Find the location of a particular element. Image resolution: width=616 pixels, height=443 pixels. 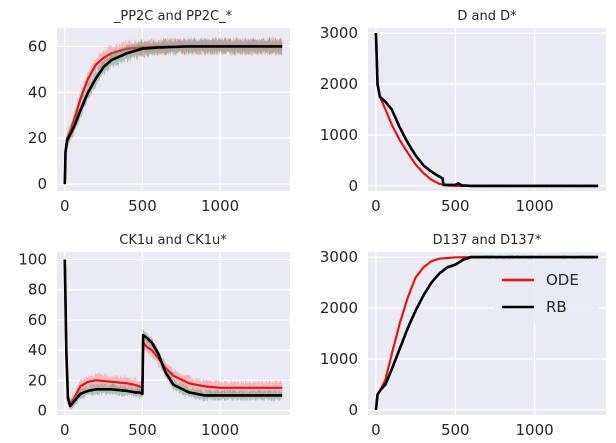

legend-label-rb: RB is located at coordinates (556, 307).